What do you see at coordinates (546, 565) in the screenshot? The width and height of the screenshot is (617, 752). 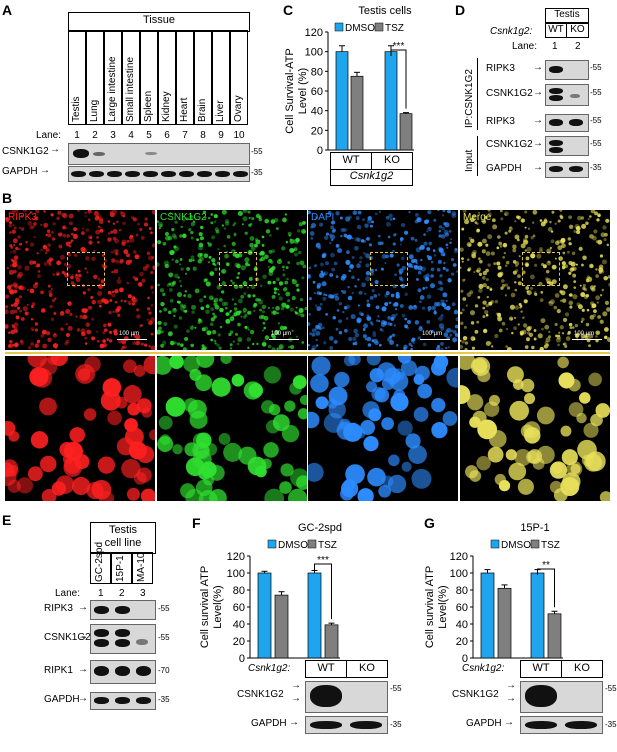 I see `significance-label: **` at bounding box center [546, 565].